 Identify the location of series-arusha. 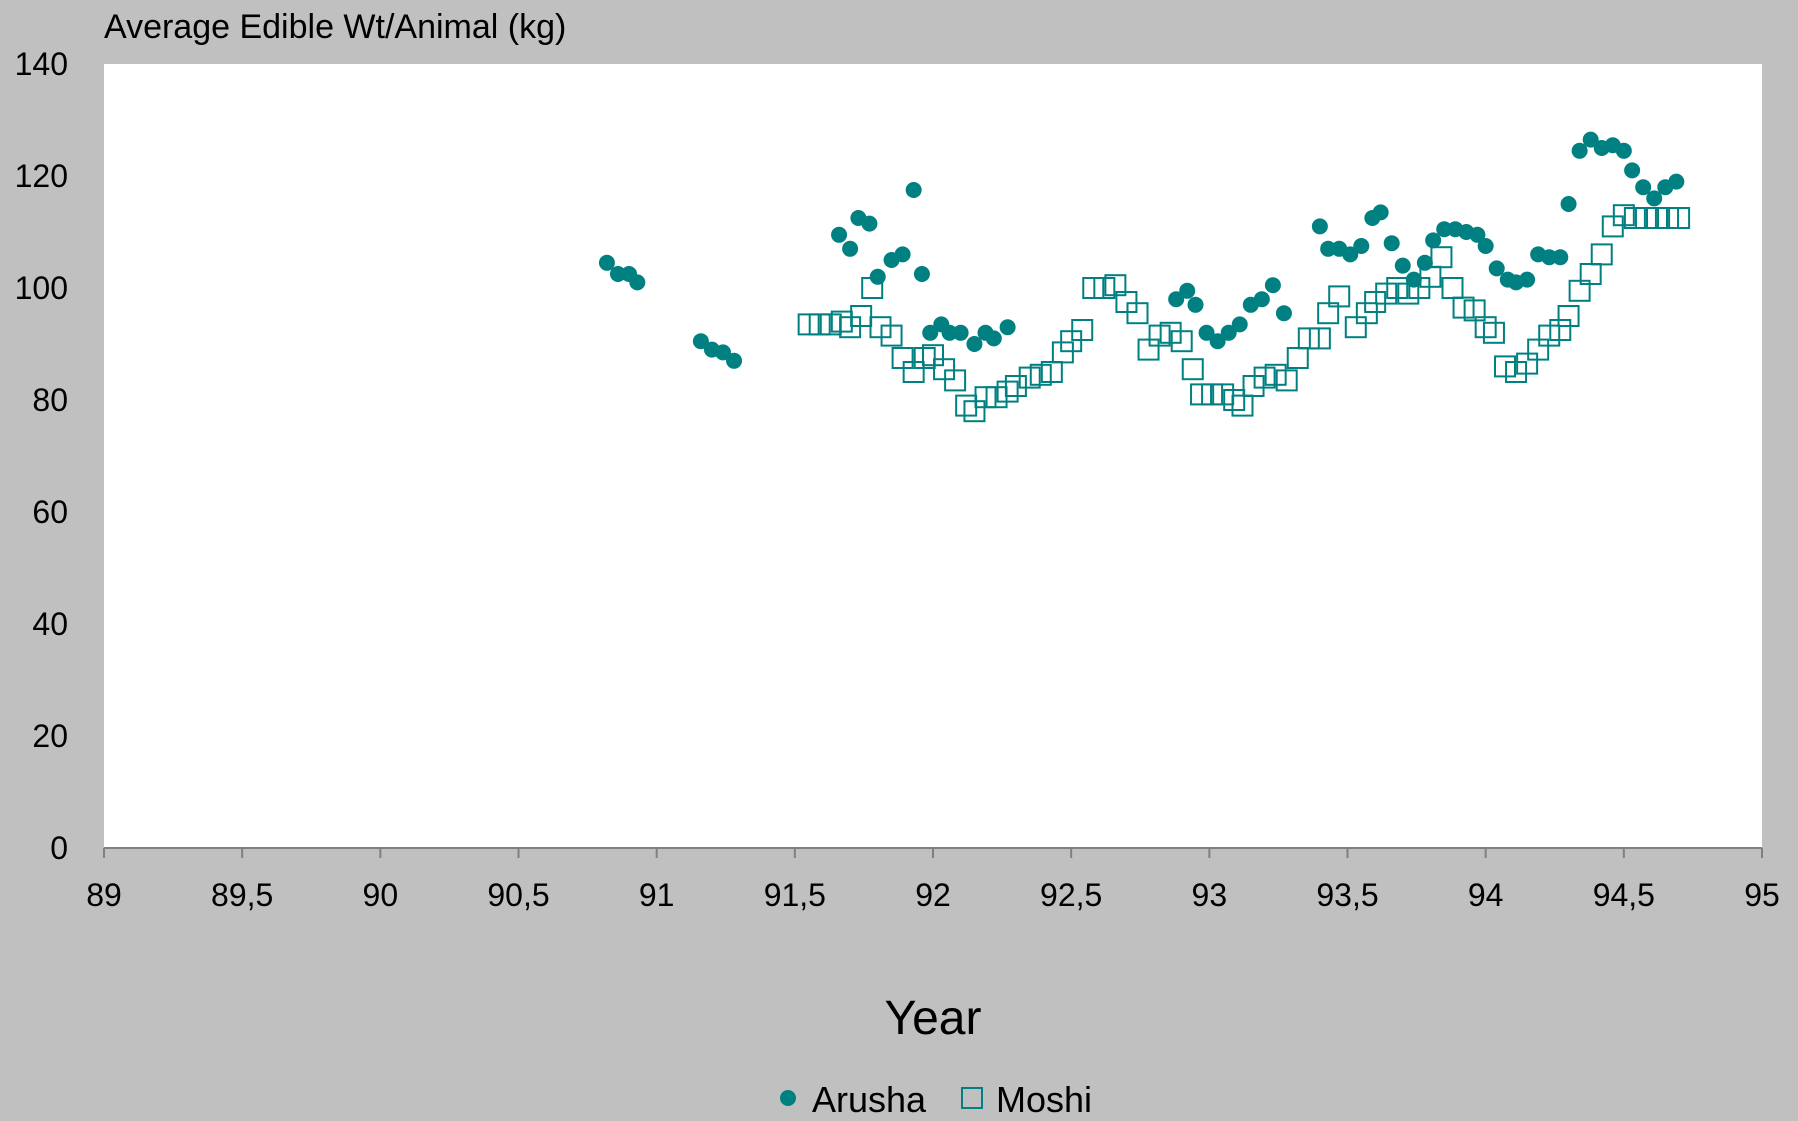
(1141, 250).